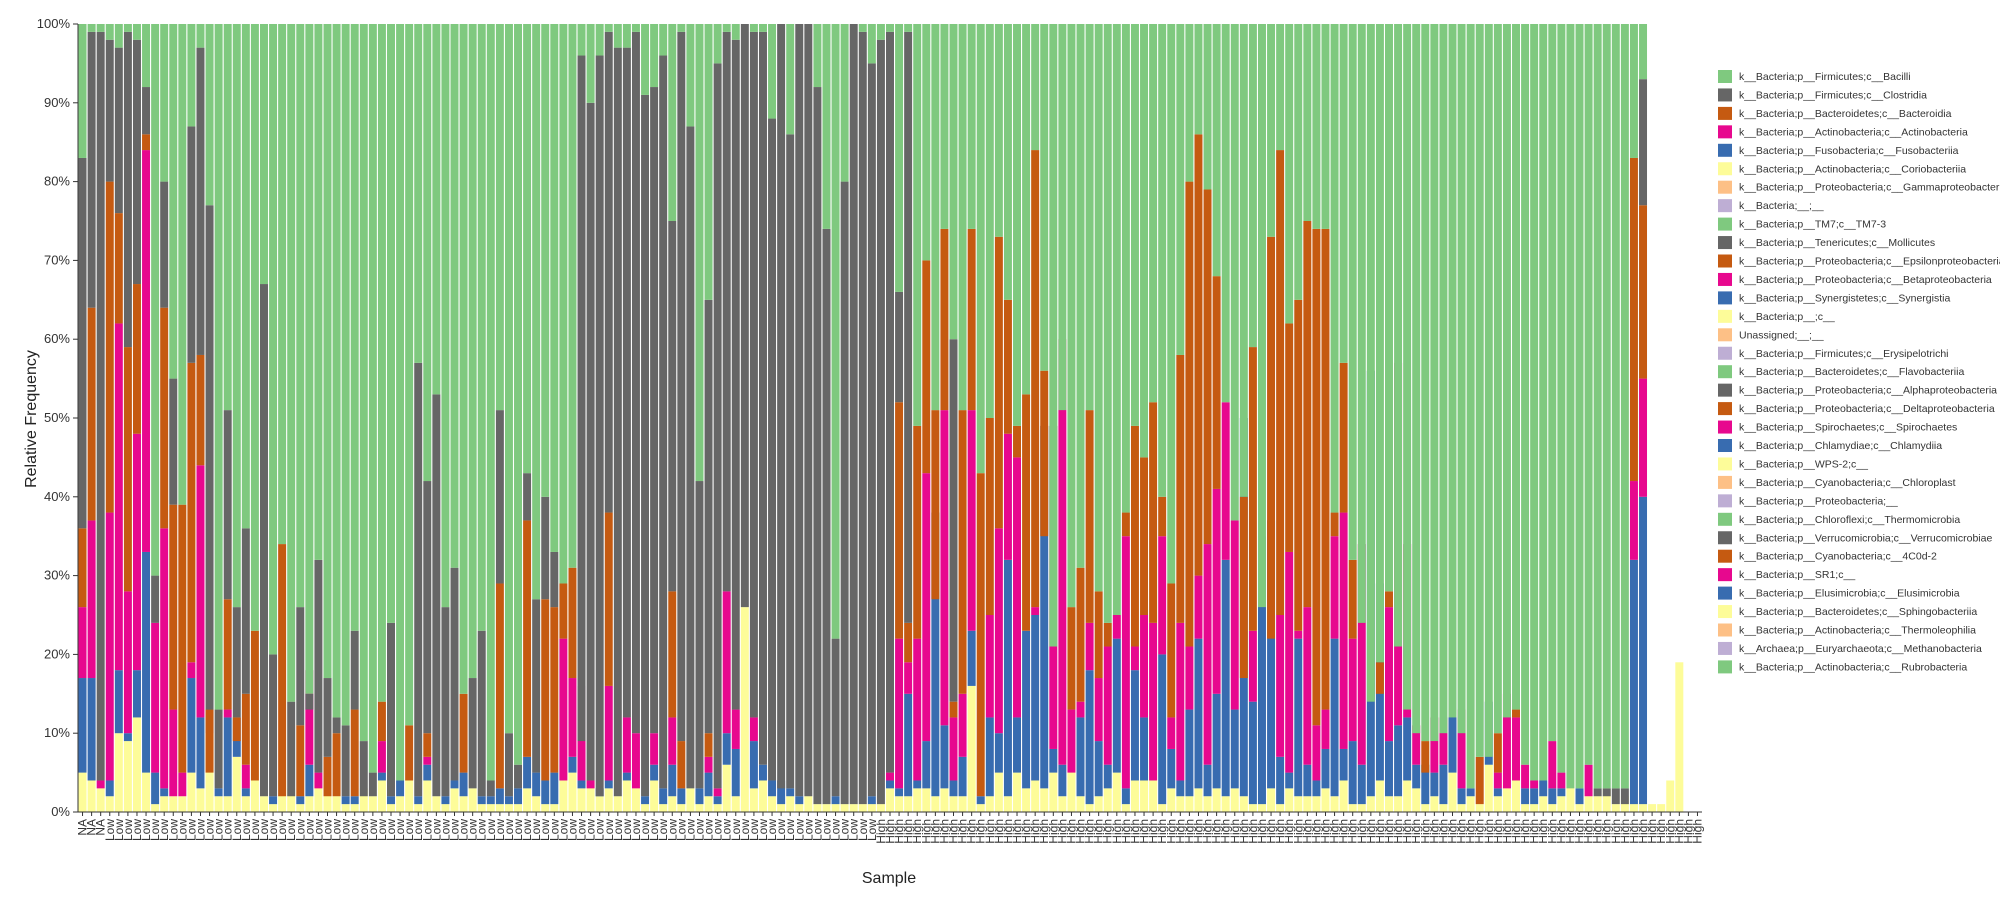  What do you see at coordinates (57, 575) in the screenshot?
I see `y-tick-label: 30%` at bounding box center [57, 575].